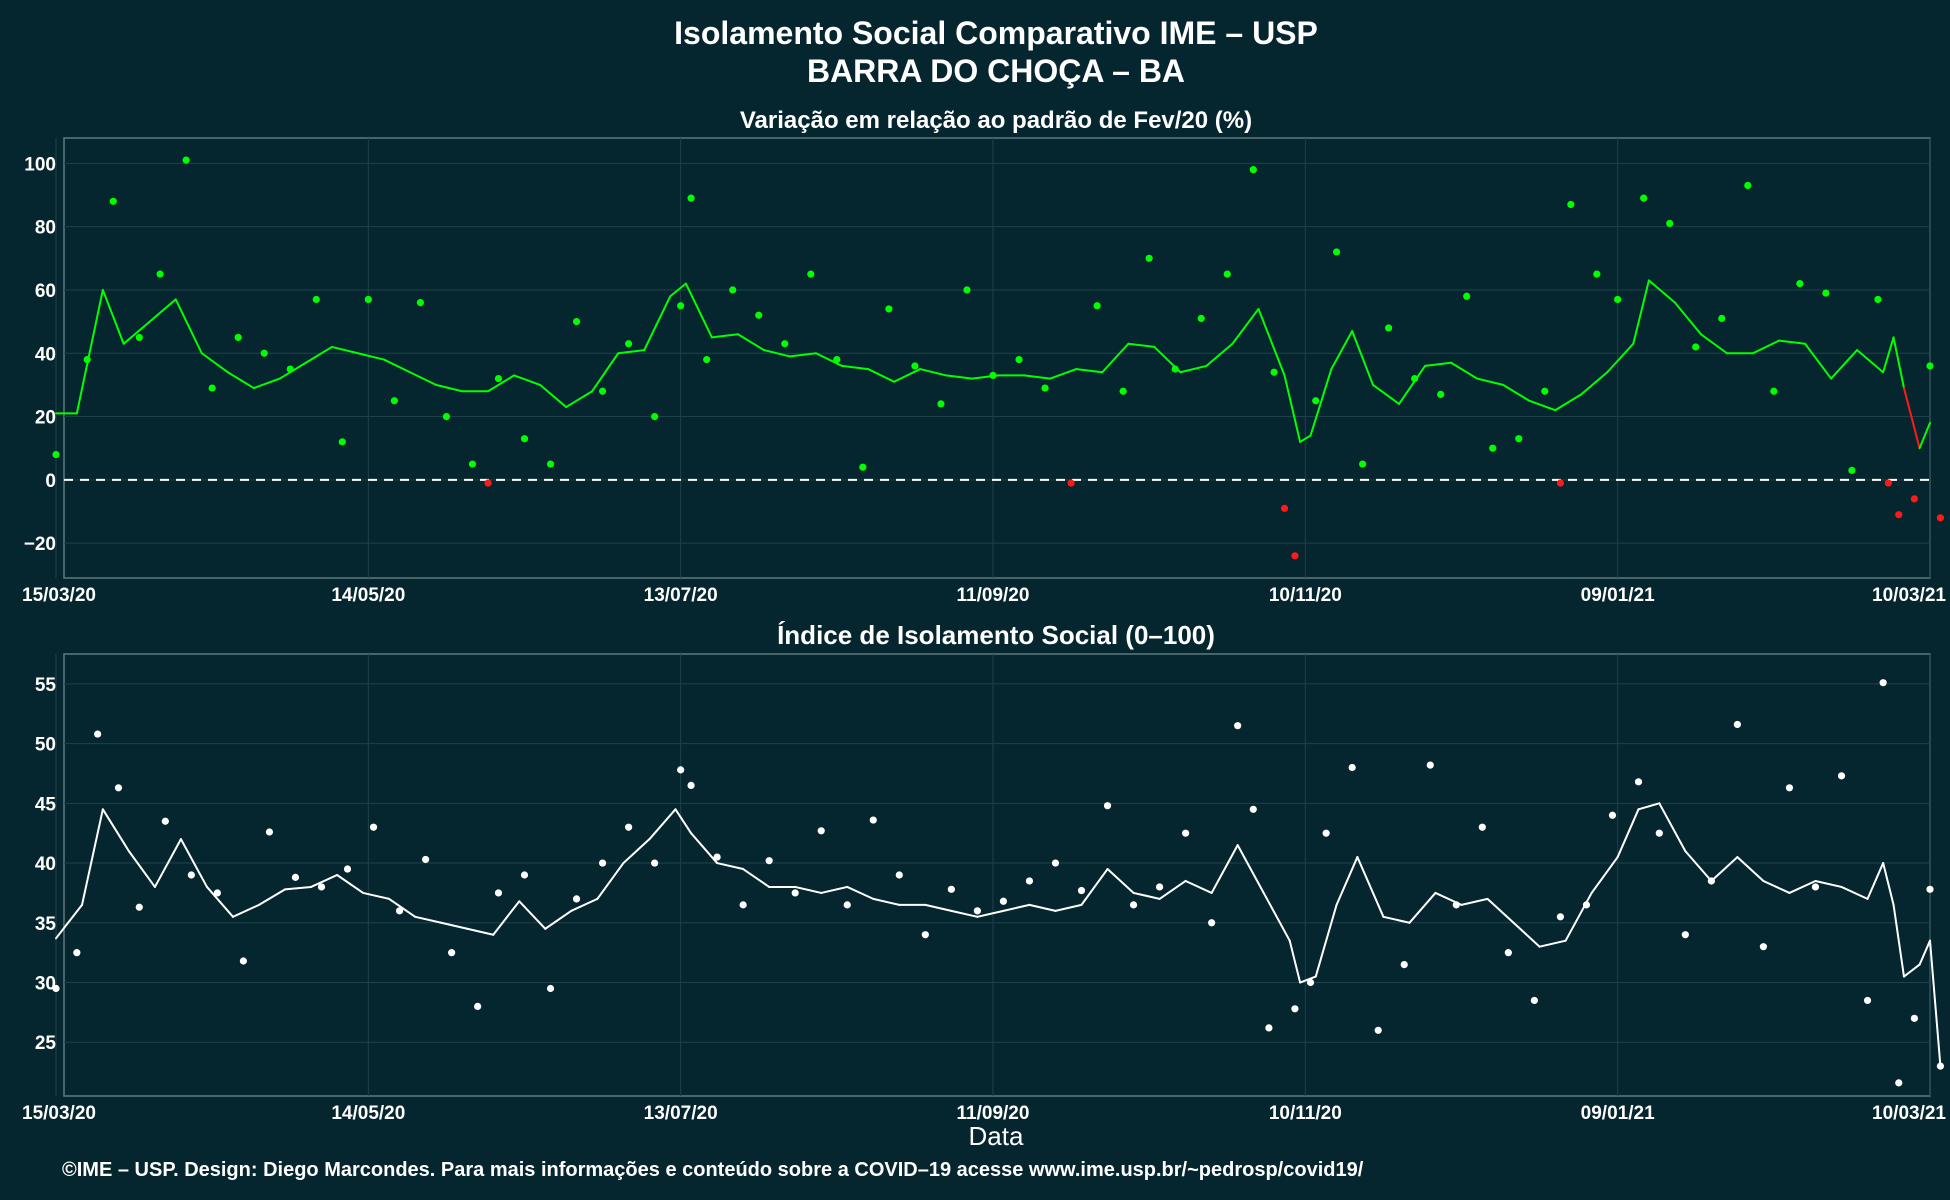 The height and width of the screenshot is (1200, 1950). What do you see at coordinates (996, 635) in the screenshot?
I see `index-chart-title: Índice de Isolamento Social (0–100)` at bounding box center [996, 635].